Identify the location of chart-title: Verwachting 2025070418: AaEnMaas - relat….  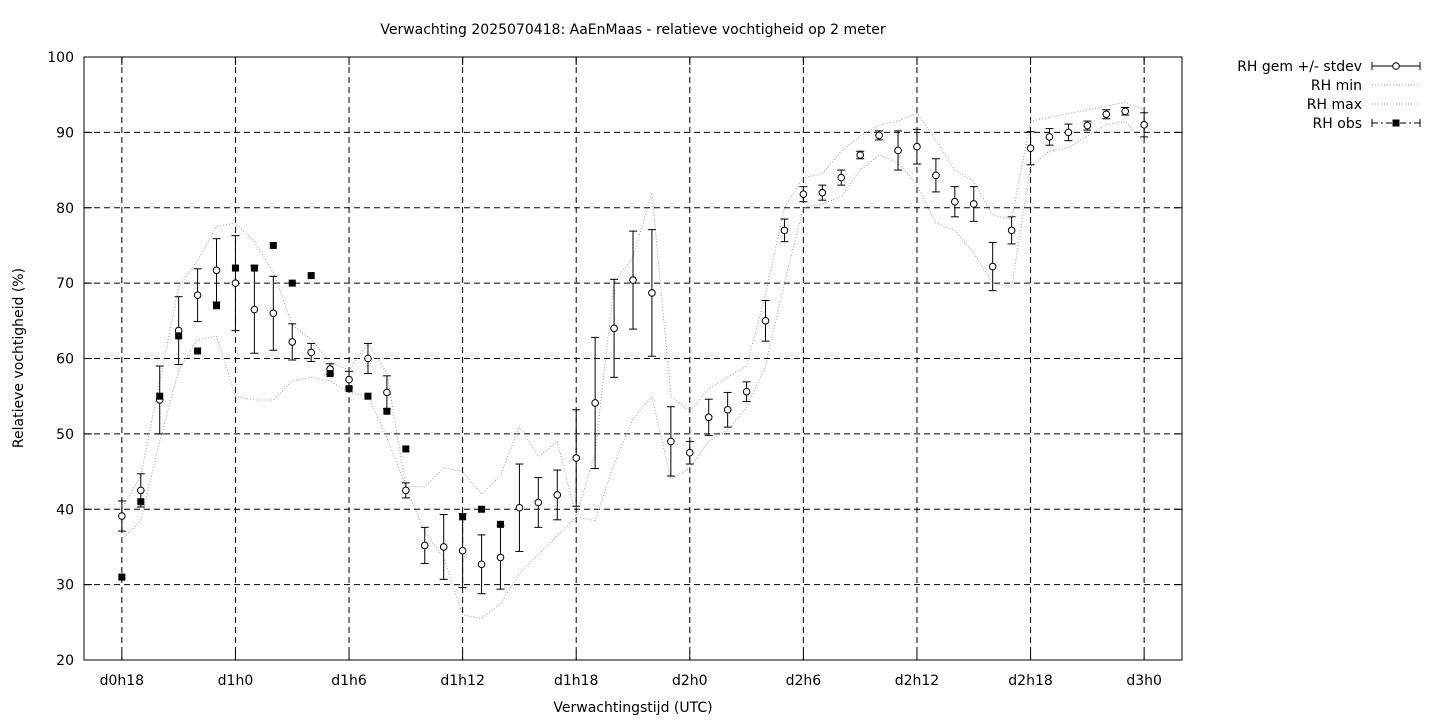
(633, 30).